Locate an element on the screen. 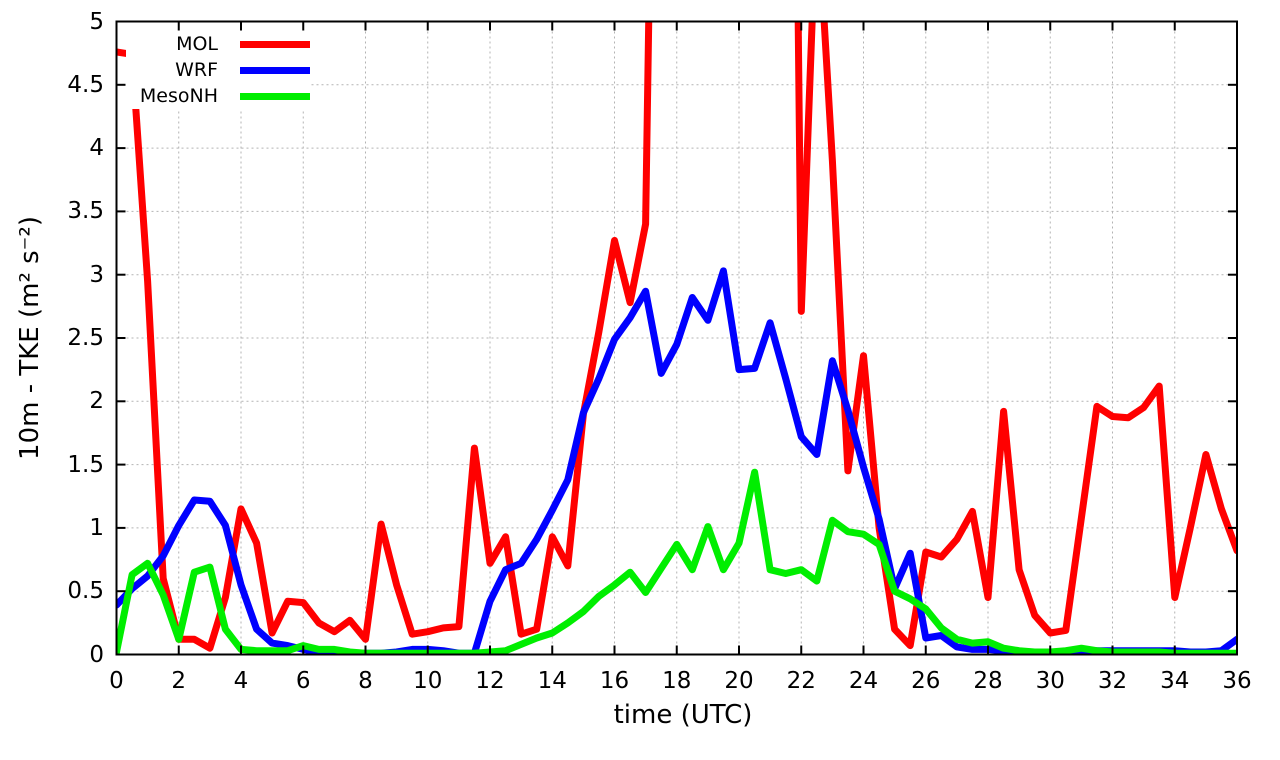 The height and width of the screenshot is (760, 1280). mol-line-sample-icon is located at coordinates (275, 44).